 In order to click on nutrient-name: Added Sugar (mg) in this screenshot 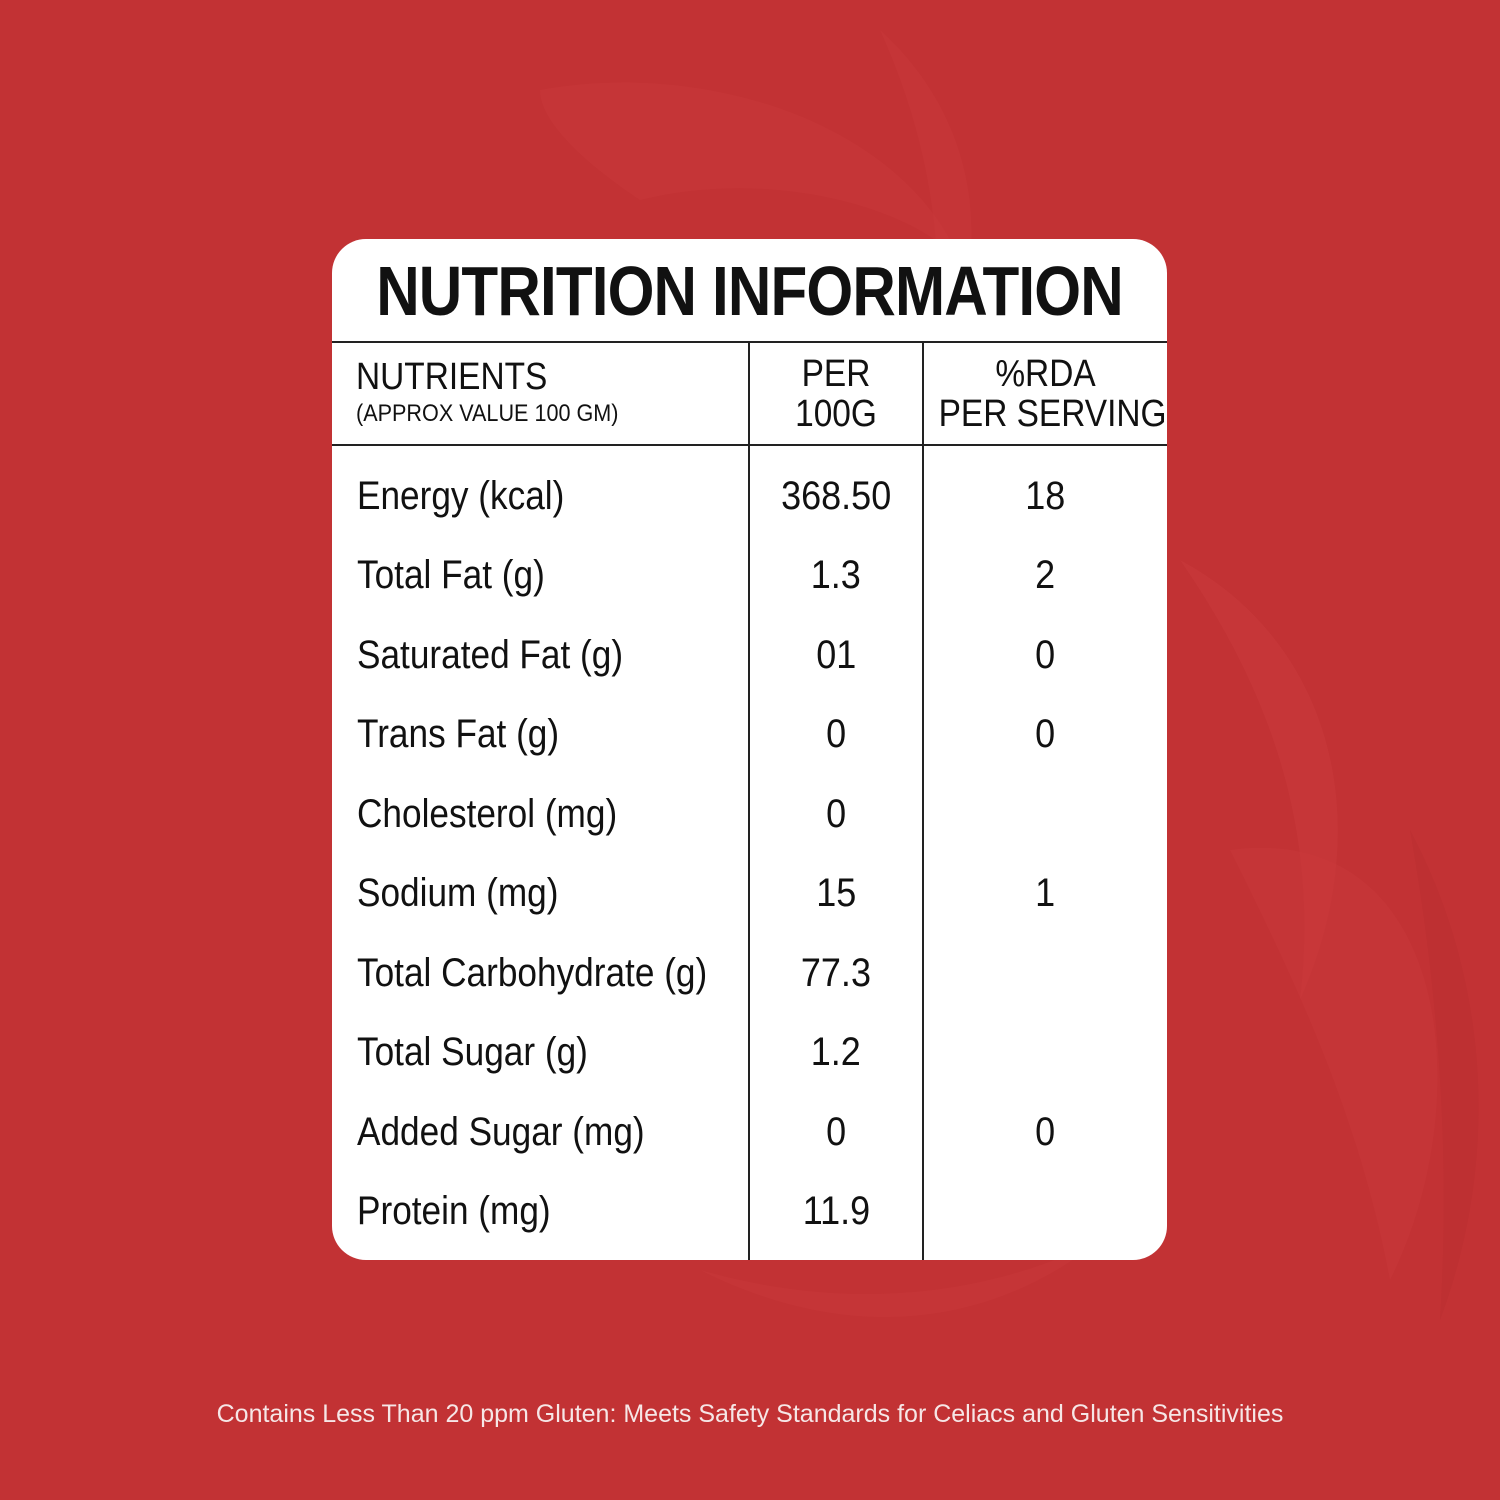, I will do `click(501, 1132)`.